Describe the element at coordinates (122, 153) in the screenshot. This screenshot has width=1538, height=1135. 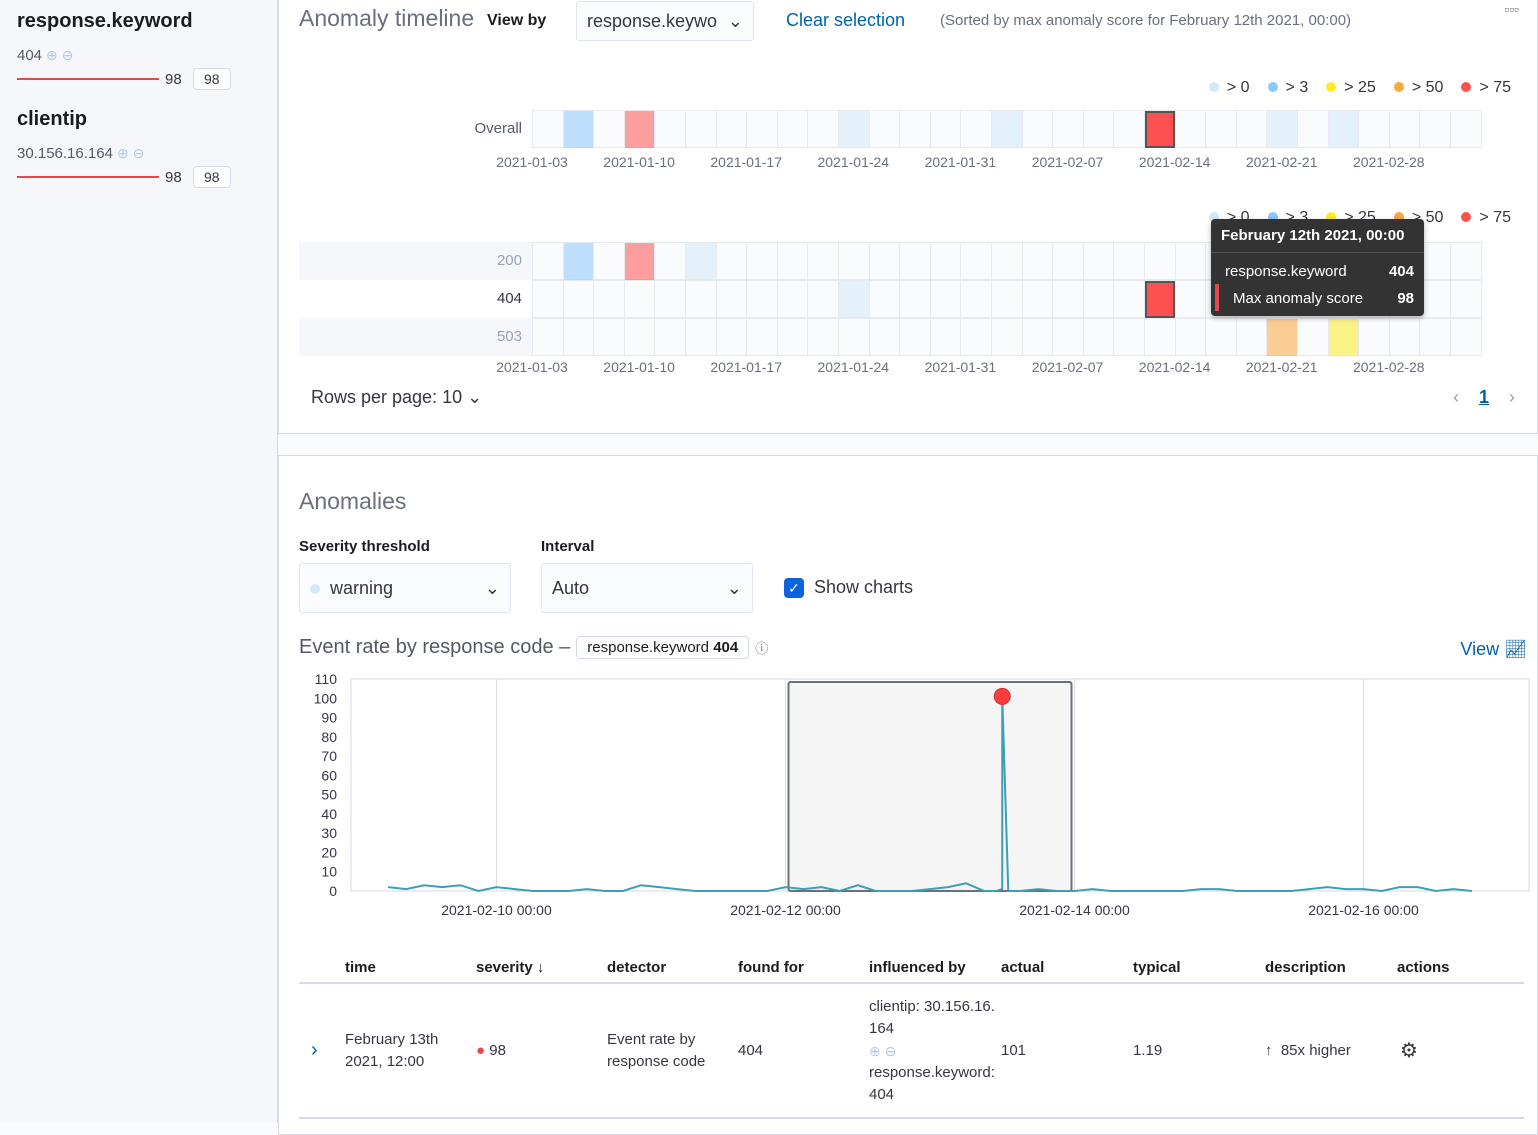
I see `add-filter-icon: ⊕` at that location.